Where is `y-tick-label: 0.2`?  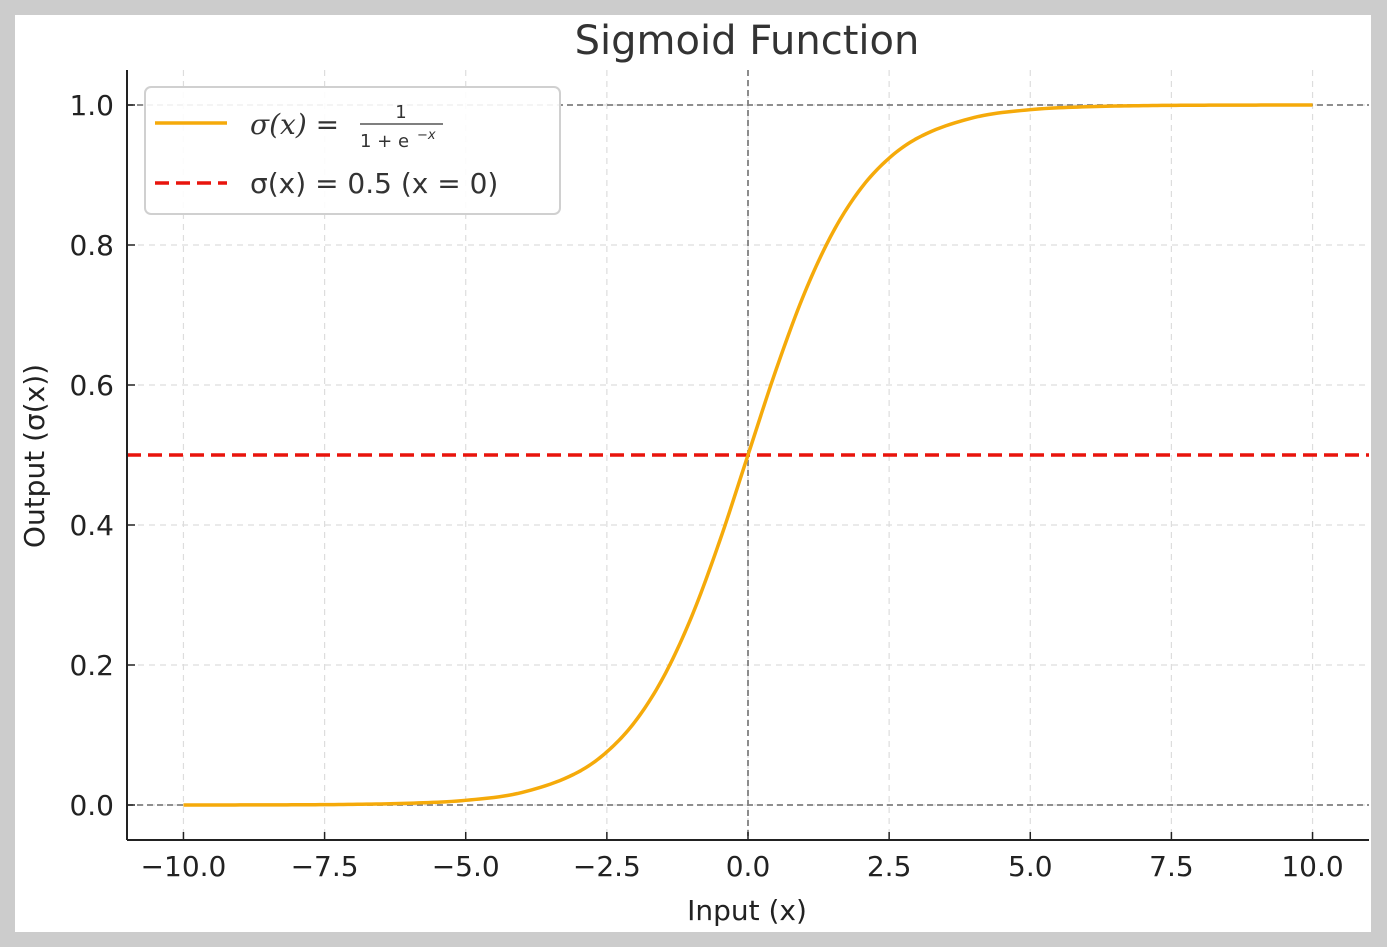
y-tick-label: 0.2 is located at coordinates (91, 665).